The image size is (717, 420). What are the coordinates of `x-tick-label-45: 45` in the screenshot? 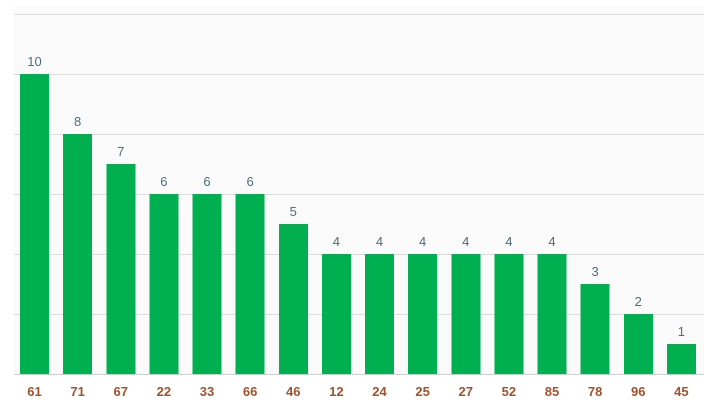 It's located at (681, 391).